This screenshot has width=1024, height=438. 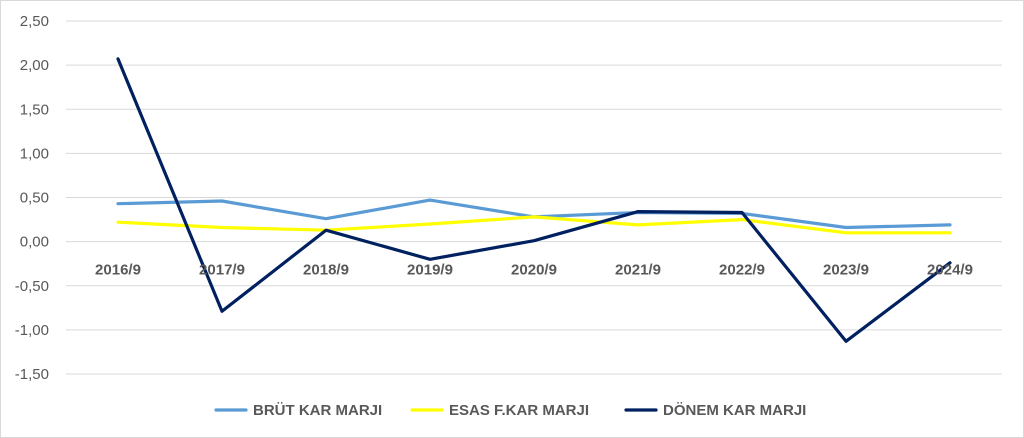 I want to click on y-tick-label: -1,50, so click(x=32, y=374).